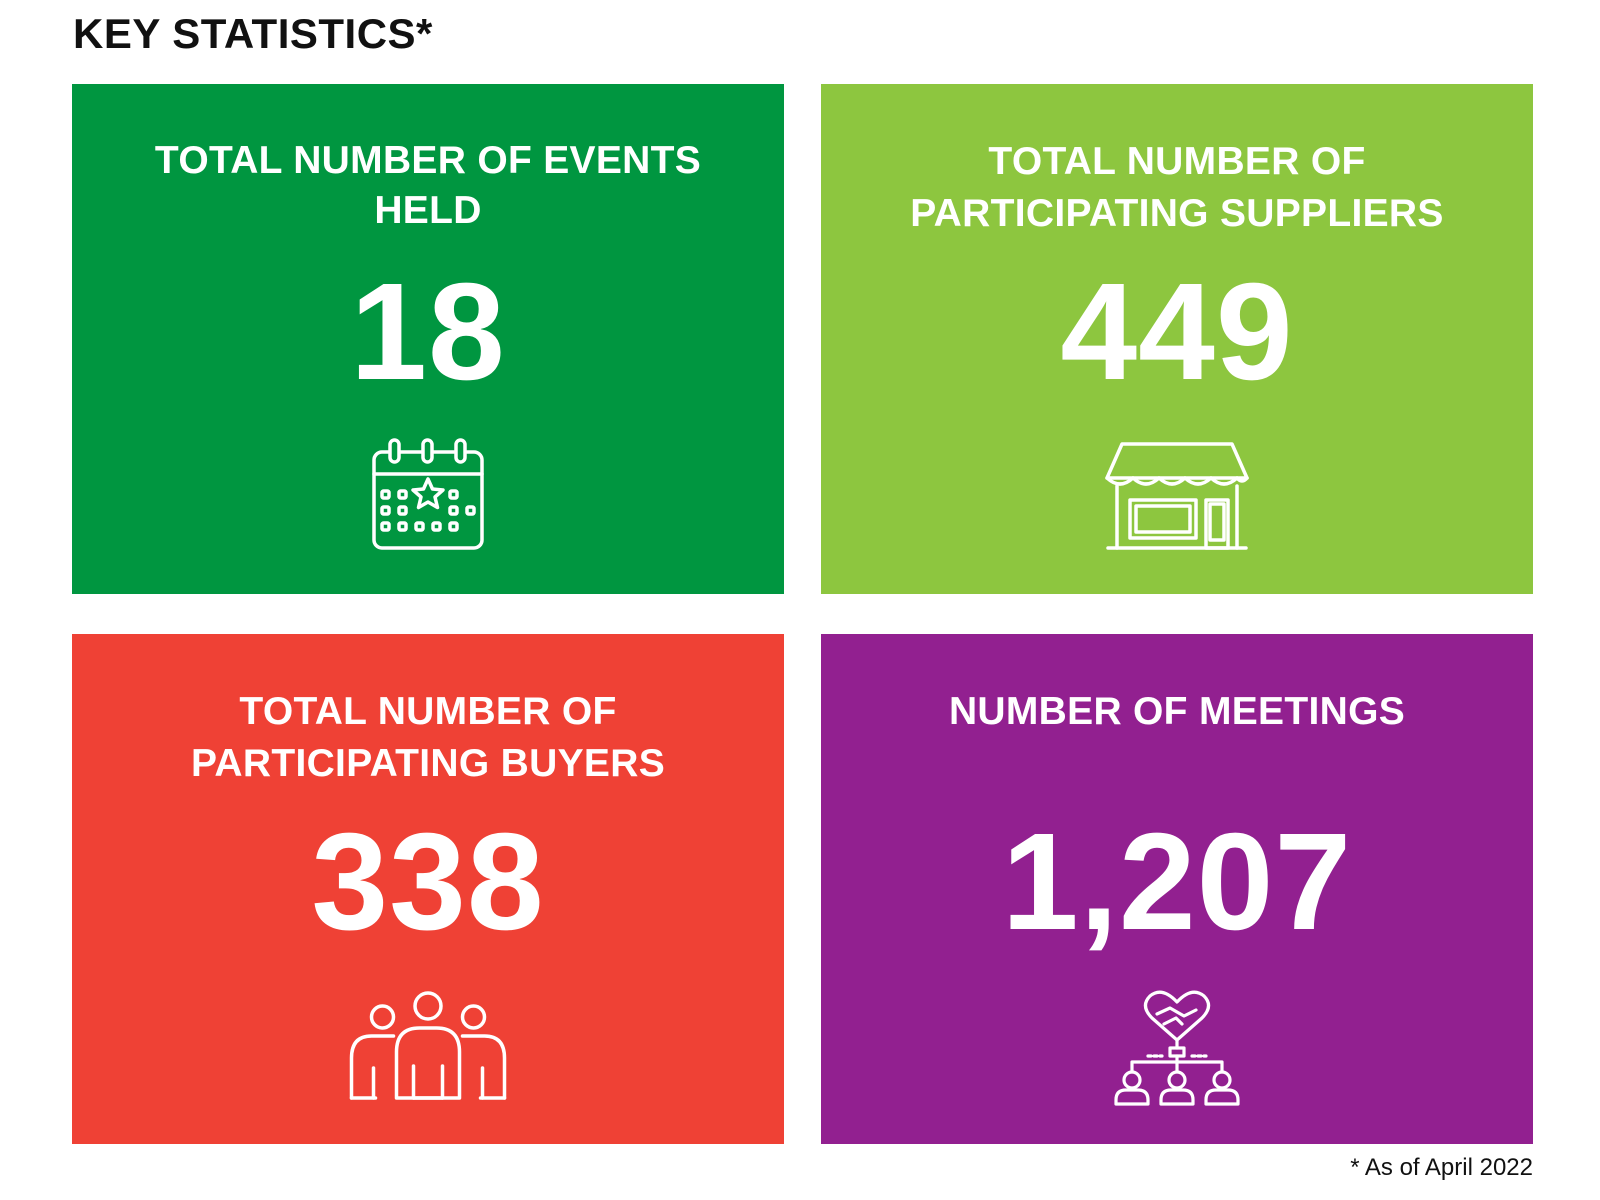 The width and height of the screenshot is (1600, 1200). What do you see at coordinates (428, 882) in the screenshot?
I see `stat-value: 338` at bounding box center [428, 882].